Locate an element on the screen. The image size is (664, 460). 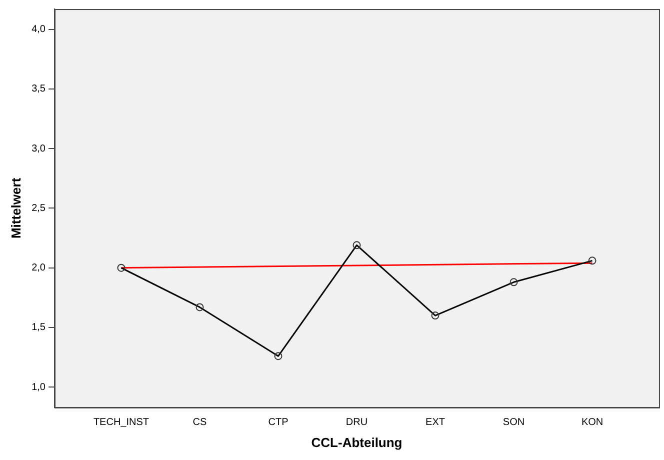
x-tick-label: TECH_INST is located at coordinates (121, 422).